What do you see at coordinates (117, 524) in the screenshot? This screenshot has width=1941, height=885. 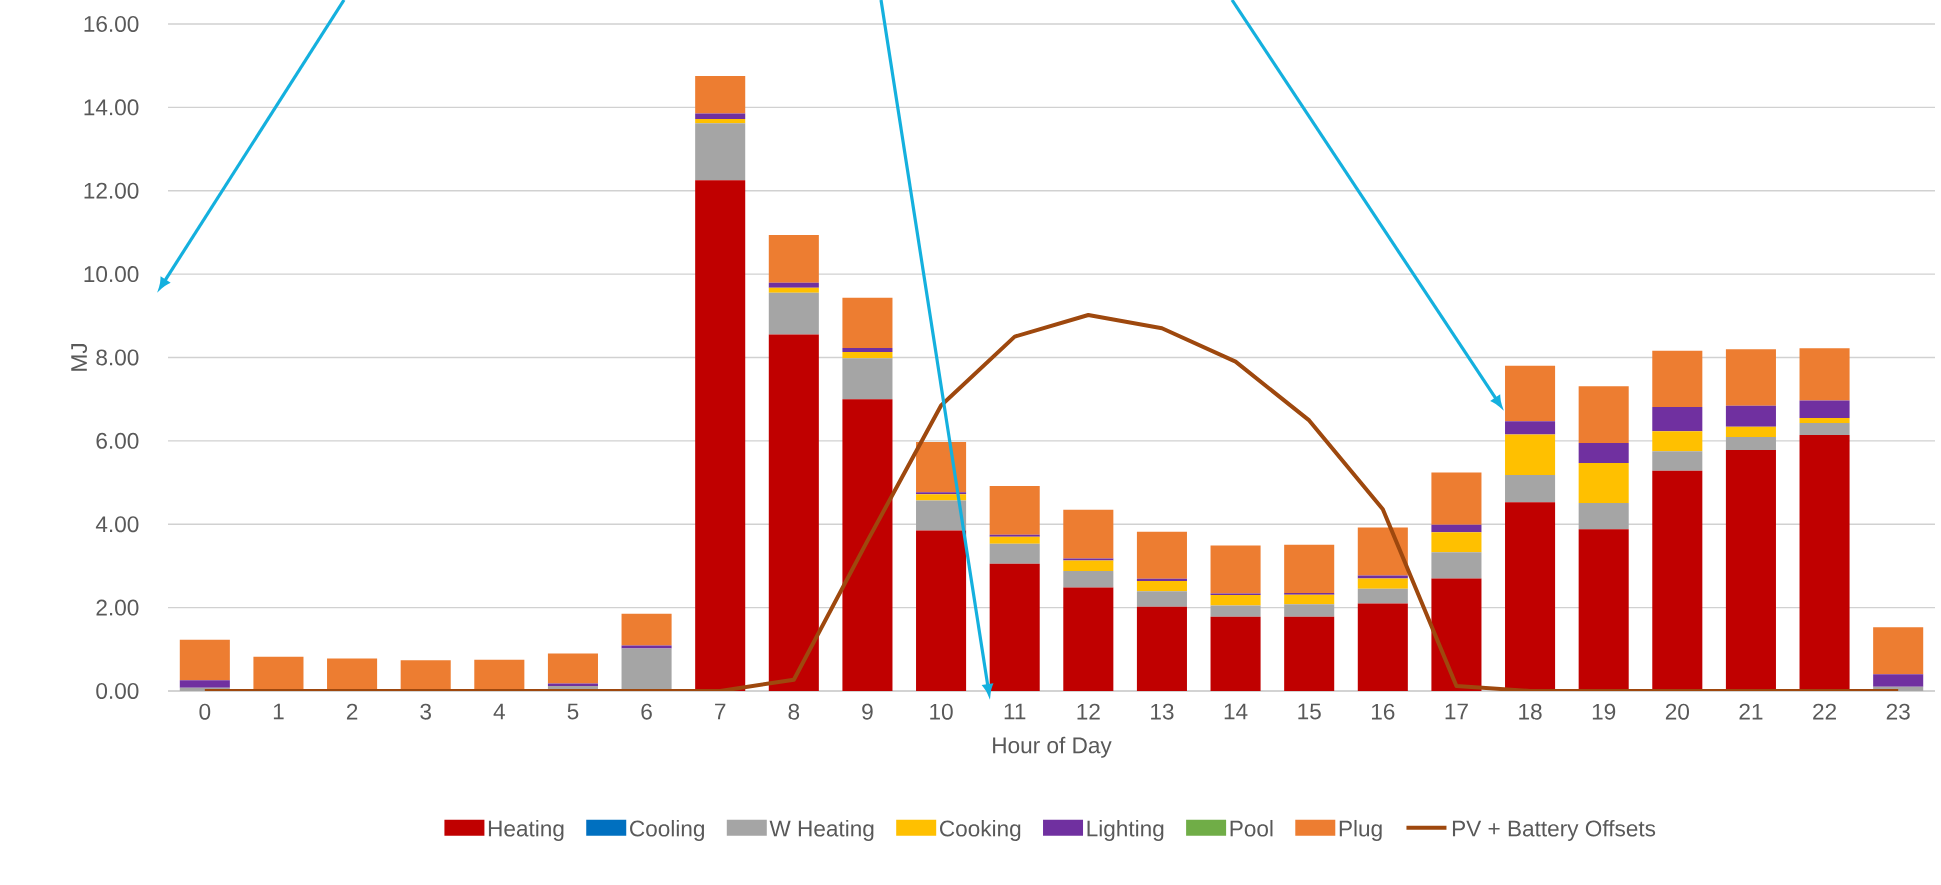 I see `y-tick-label: 4.00` at bounding box center [117, 524].